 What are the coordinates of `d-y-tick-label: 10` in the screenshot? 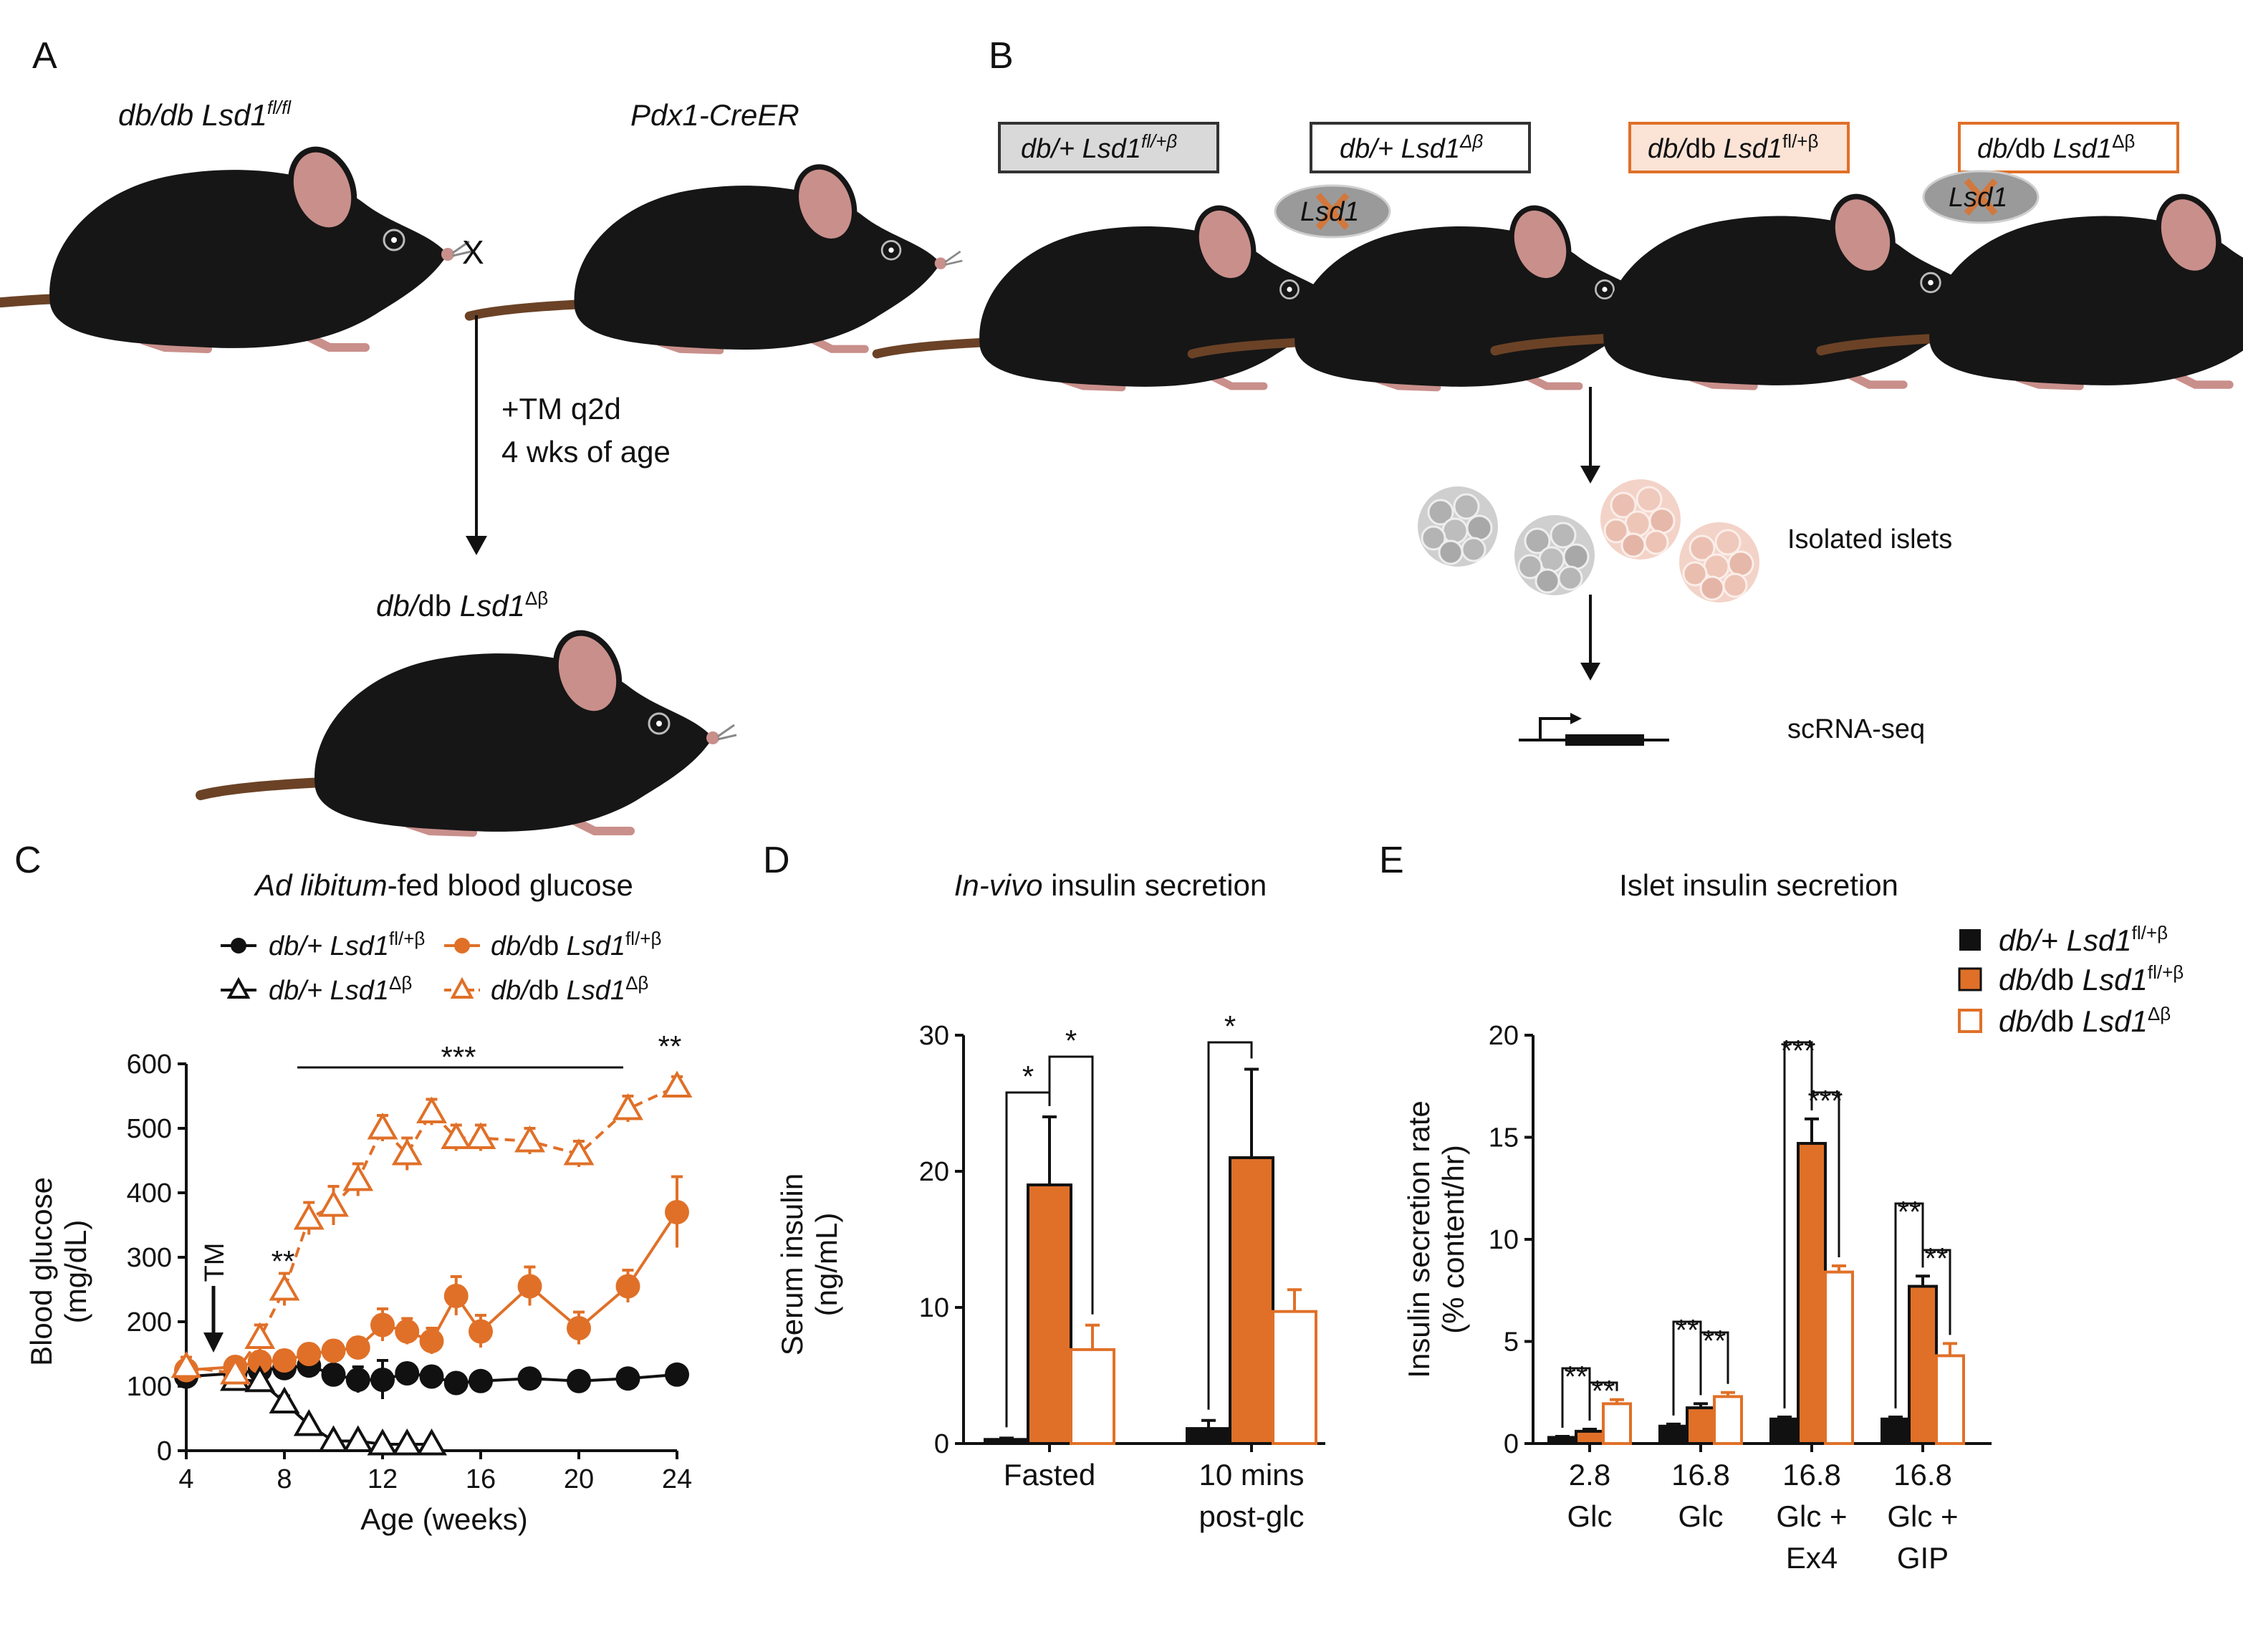 It's located at (934, 1308).